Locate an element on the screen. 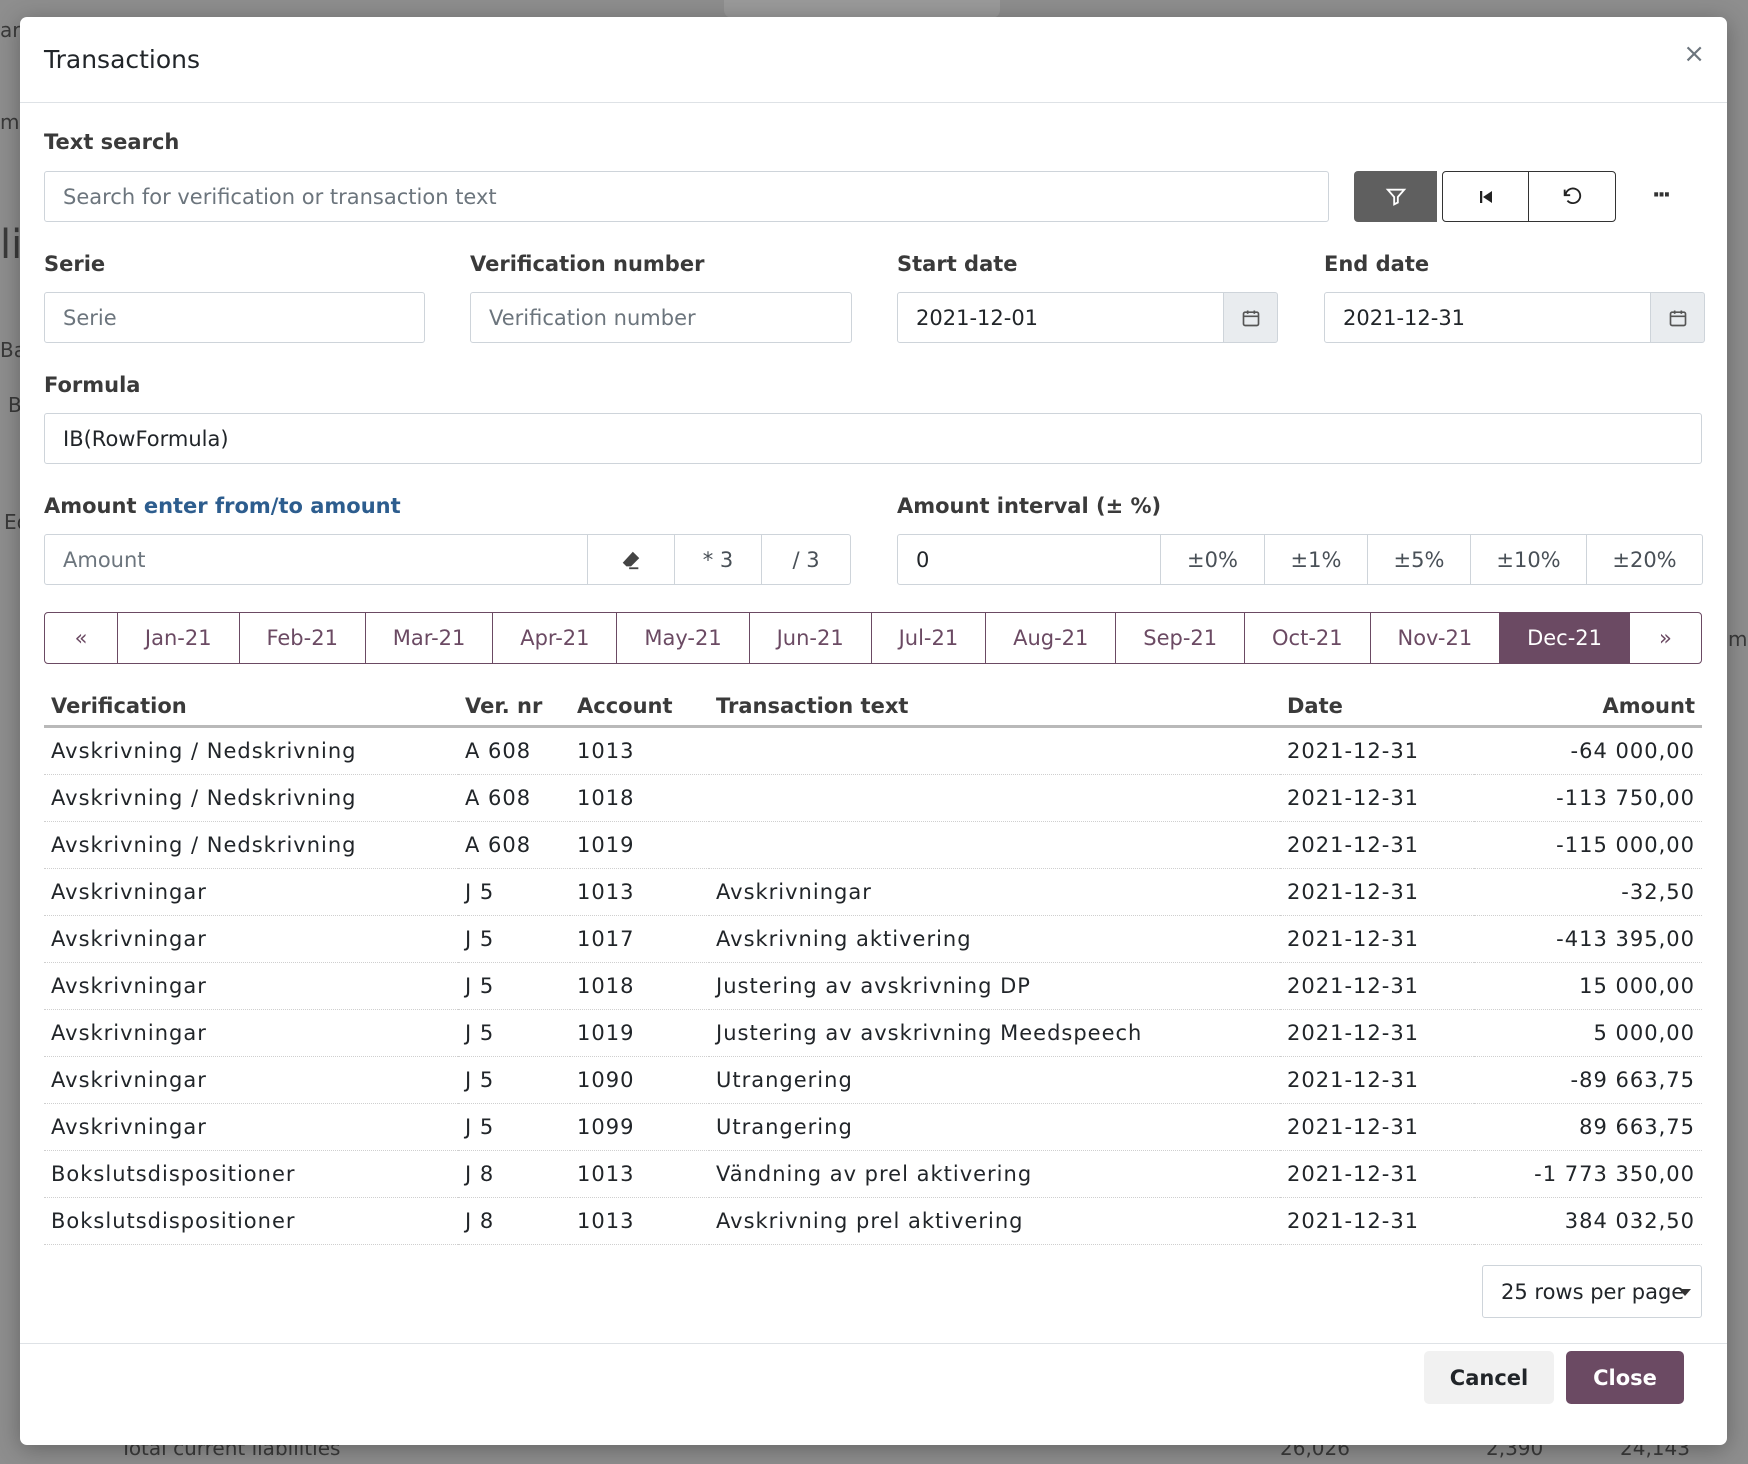  cell-amount: -113 750,00 is located at coordinates (1588, 798).